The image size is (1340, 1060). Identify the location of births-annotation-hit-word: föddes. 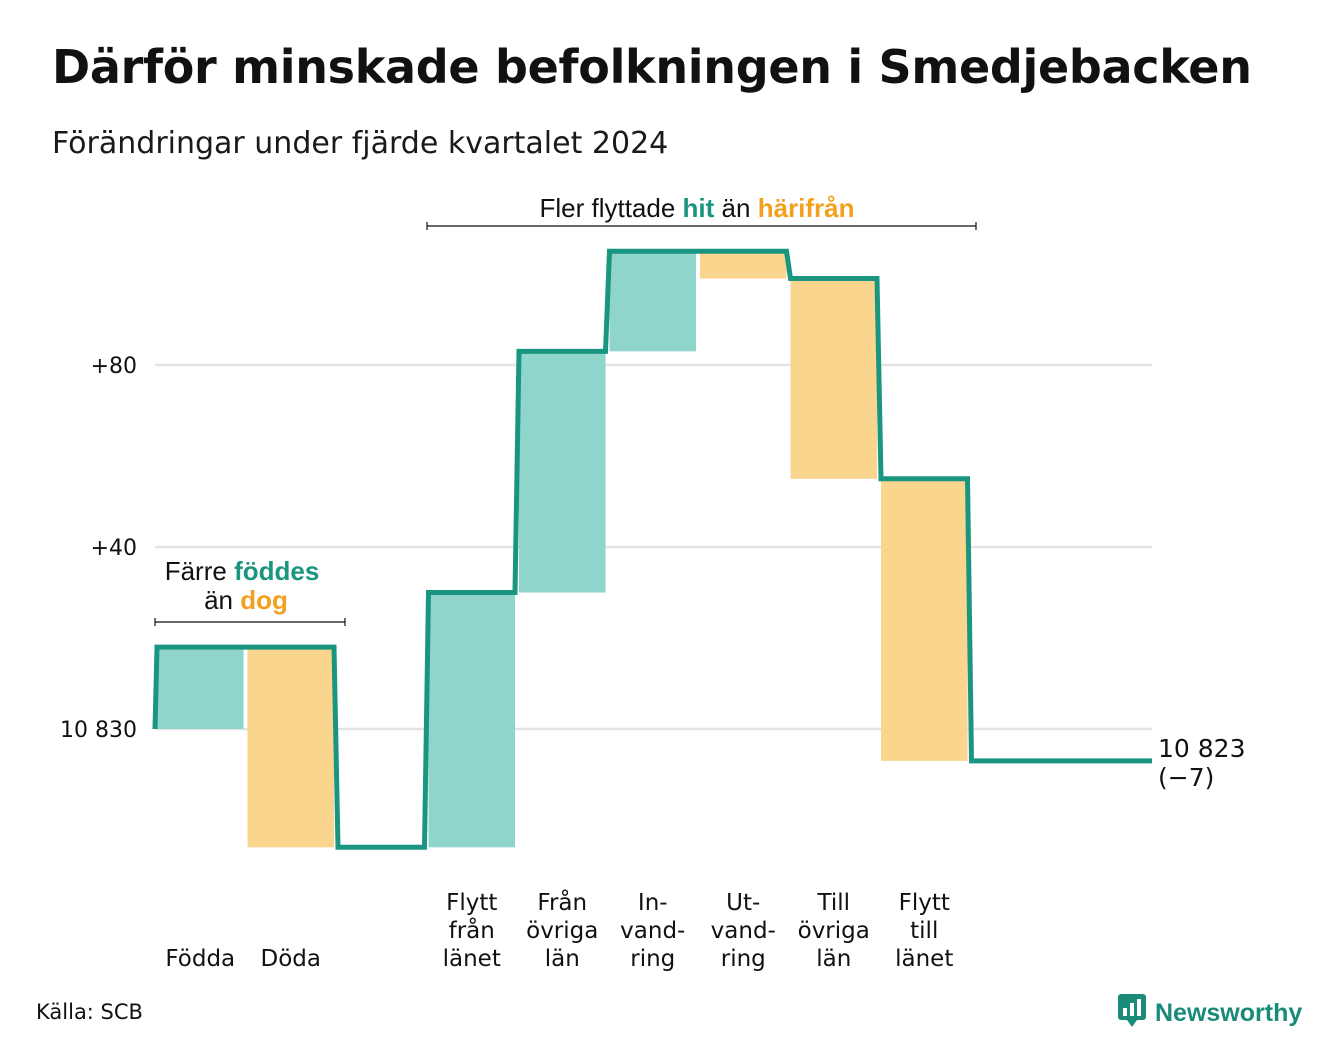
(276, 571).